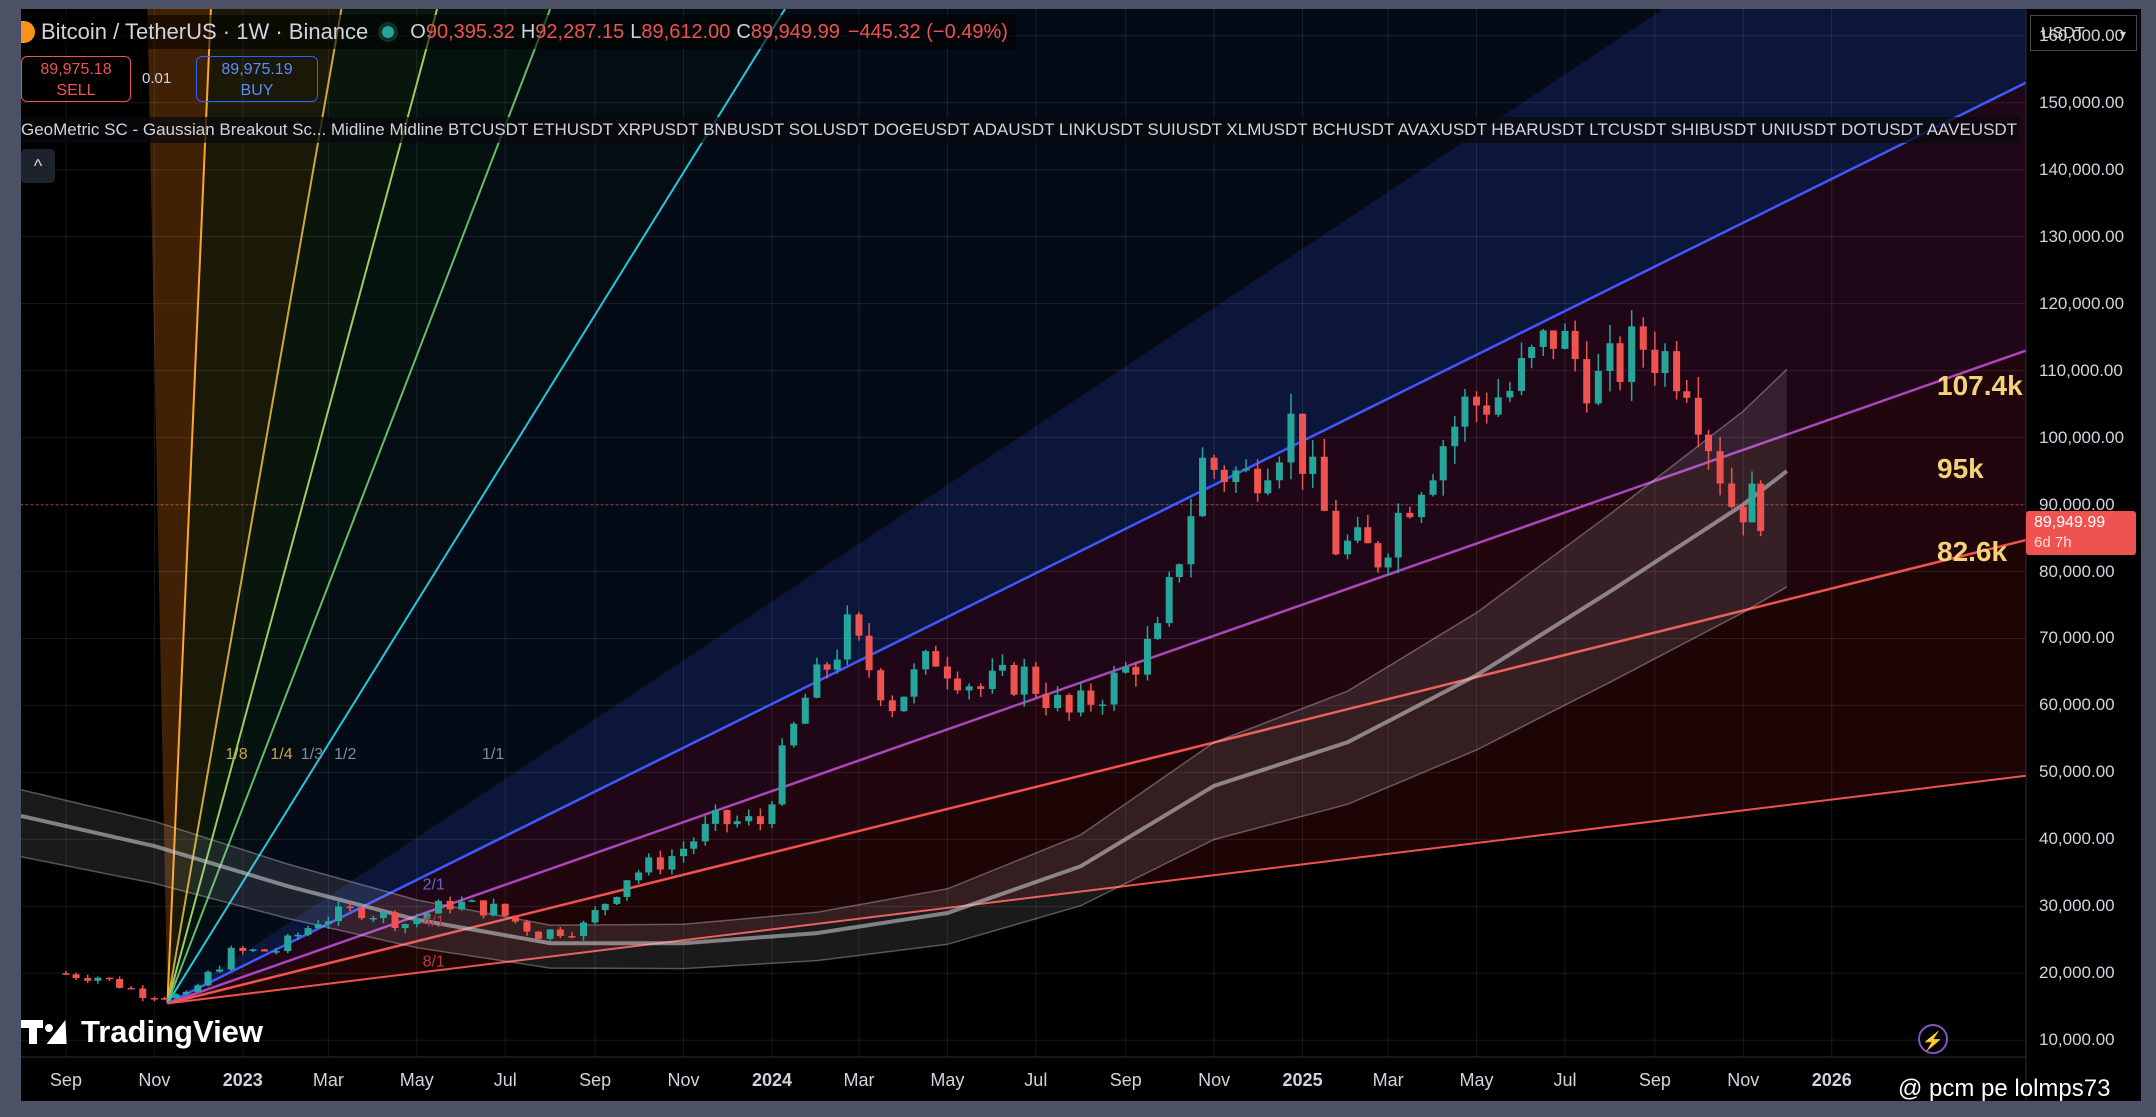 This screenshot has width=2156, height=1117. What do you see at coordinates (1933, 1039) in the screenshot?
I see `lightning-icon: ⚡` at bounding box center [1933, 1039].